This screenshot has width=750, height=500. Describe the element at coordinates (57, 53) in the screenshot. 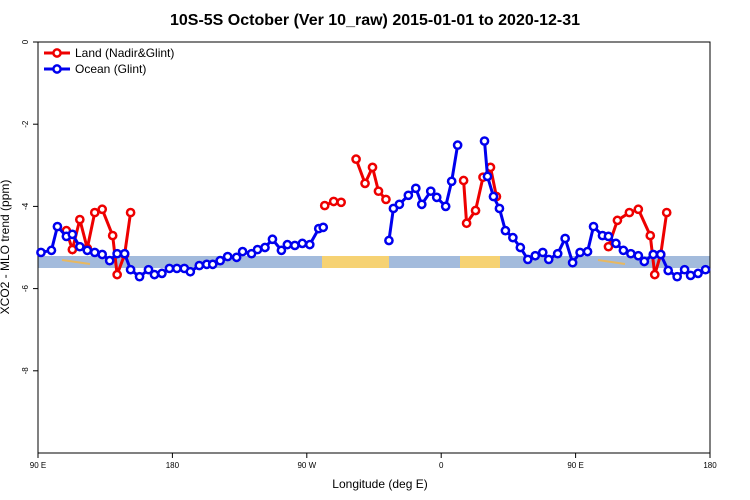

I see `legend-marker` at that location.